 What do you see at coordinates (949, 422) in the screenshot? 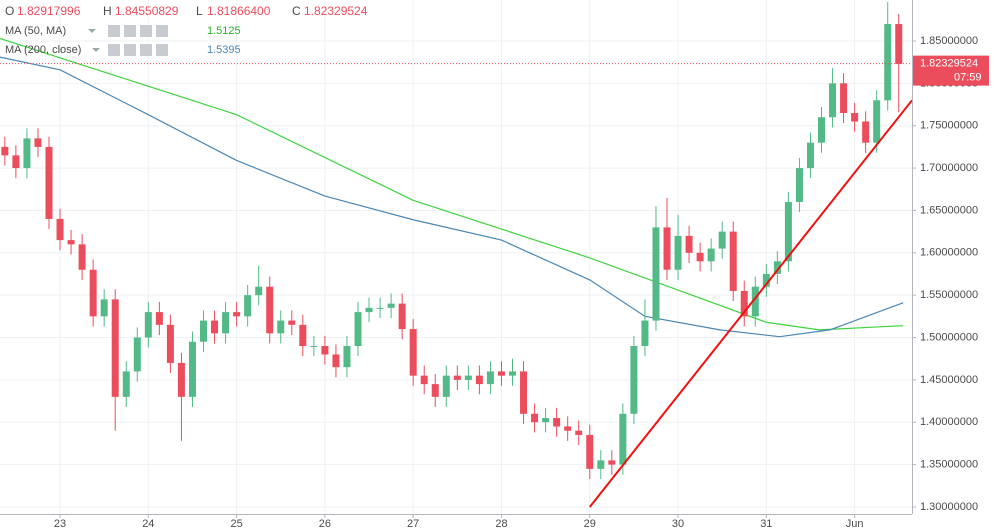
I see `y-tick-label: 1.40000000` at bounding box center [949, 422].